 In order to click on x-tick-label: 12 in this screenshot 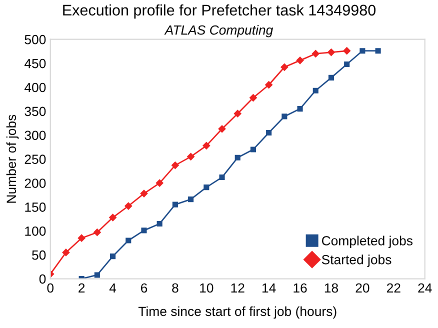, I will do `click(237, 288)`.